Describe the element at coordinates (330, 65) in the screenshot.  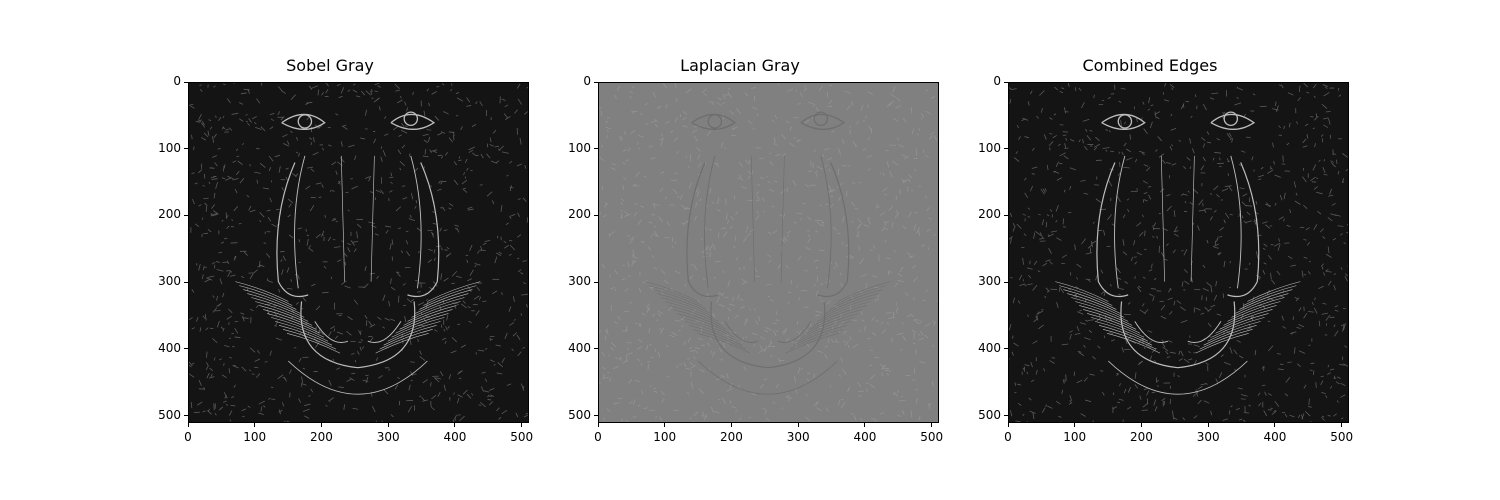
I see `panel-title: Sobel Gray` at that location.